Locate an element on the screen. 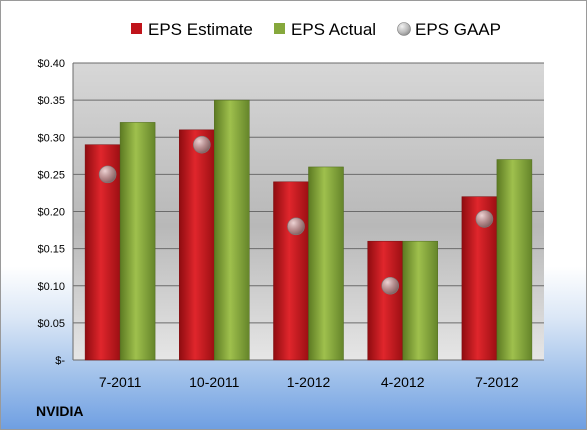 The image size is (587, 431). y-tick-label: $- is located at coordinates (60, 361).